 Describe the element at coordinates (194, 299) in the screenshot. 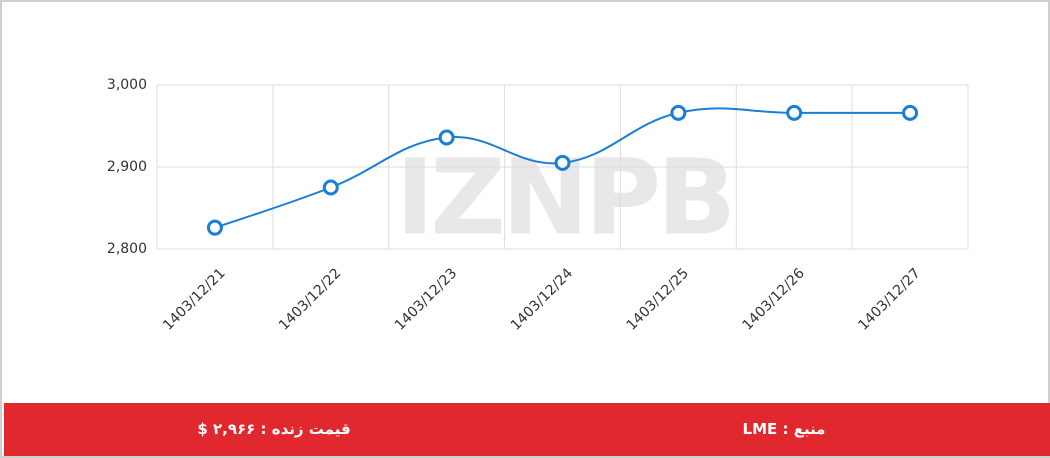

I see `x-tick-label: 1403/12/21` at that location.